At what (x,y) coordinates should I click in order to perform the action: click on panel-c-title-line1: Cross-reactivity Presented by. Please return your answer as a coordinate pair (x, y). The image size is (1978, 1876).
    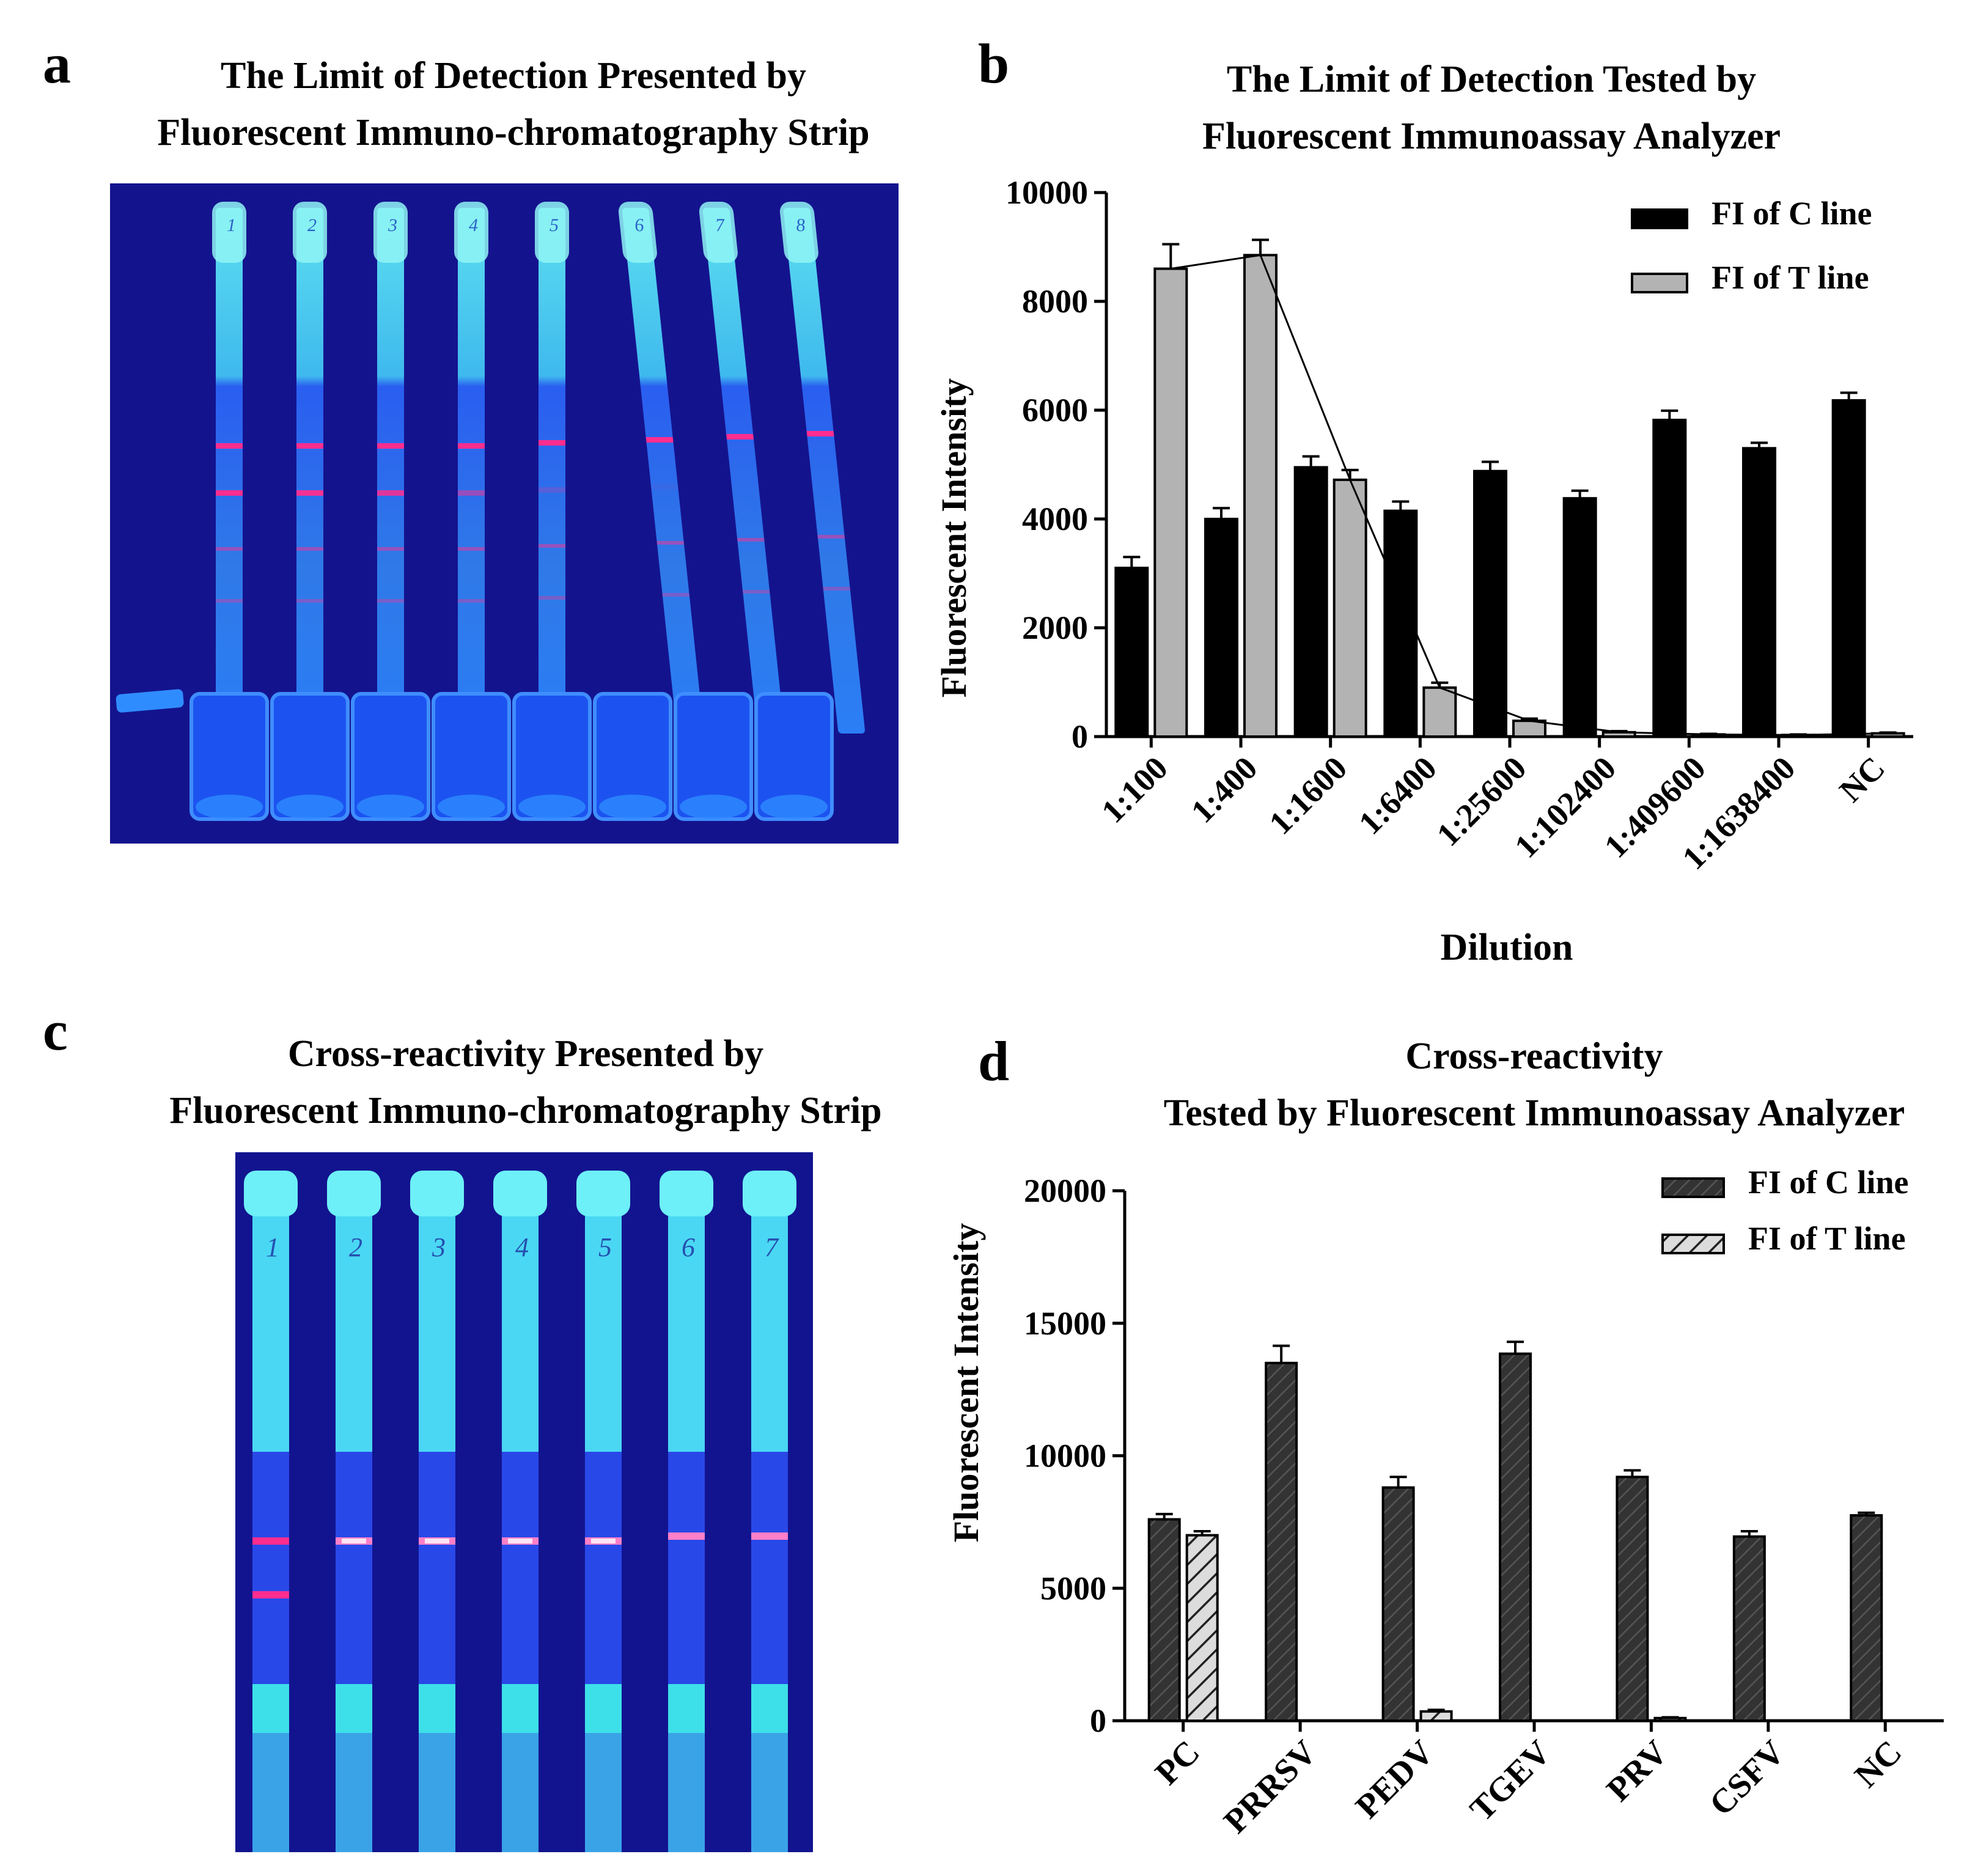
    Looking at the image, I should click on (525, 1054).